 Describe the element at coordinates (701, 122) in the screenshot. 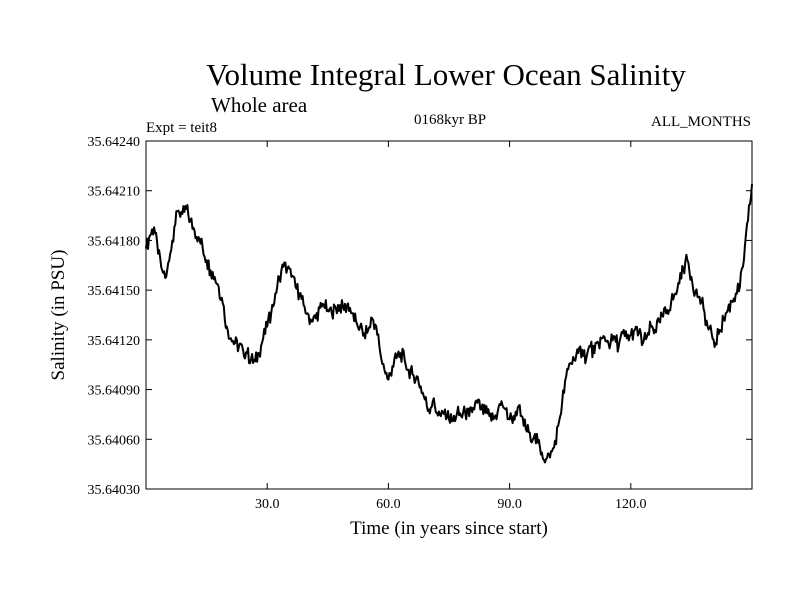

I see `months-label: ALL_MONTHS` at that location.